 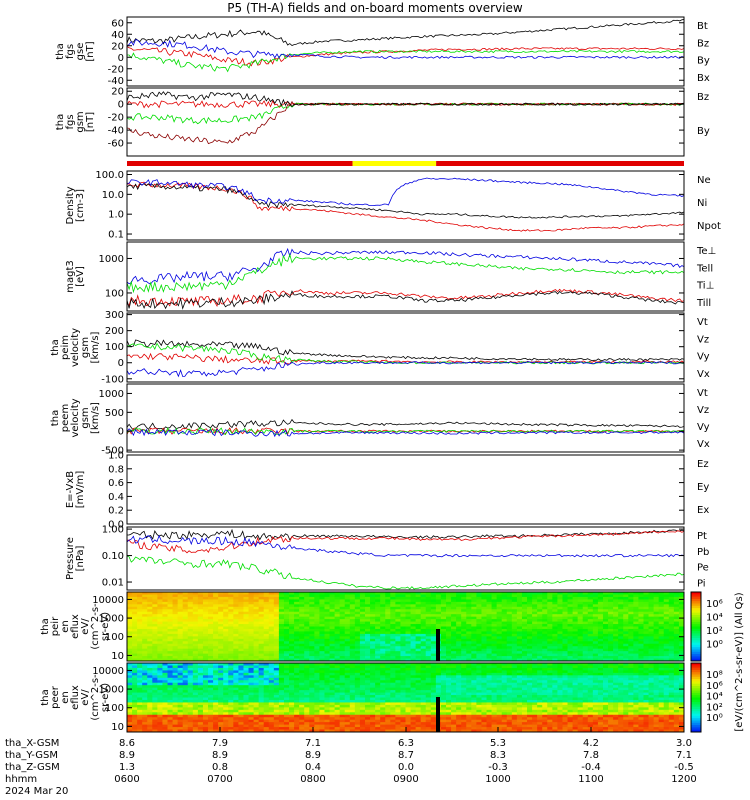 What do you see at coordinates (116, 469) in the screenshot?
I see `y-tick-label: 0.8` at bounding box center [116, 469].